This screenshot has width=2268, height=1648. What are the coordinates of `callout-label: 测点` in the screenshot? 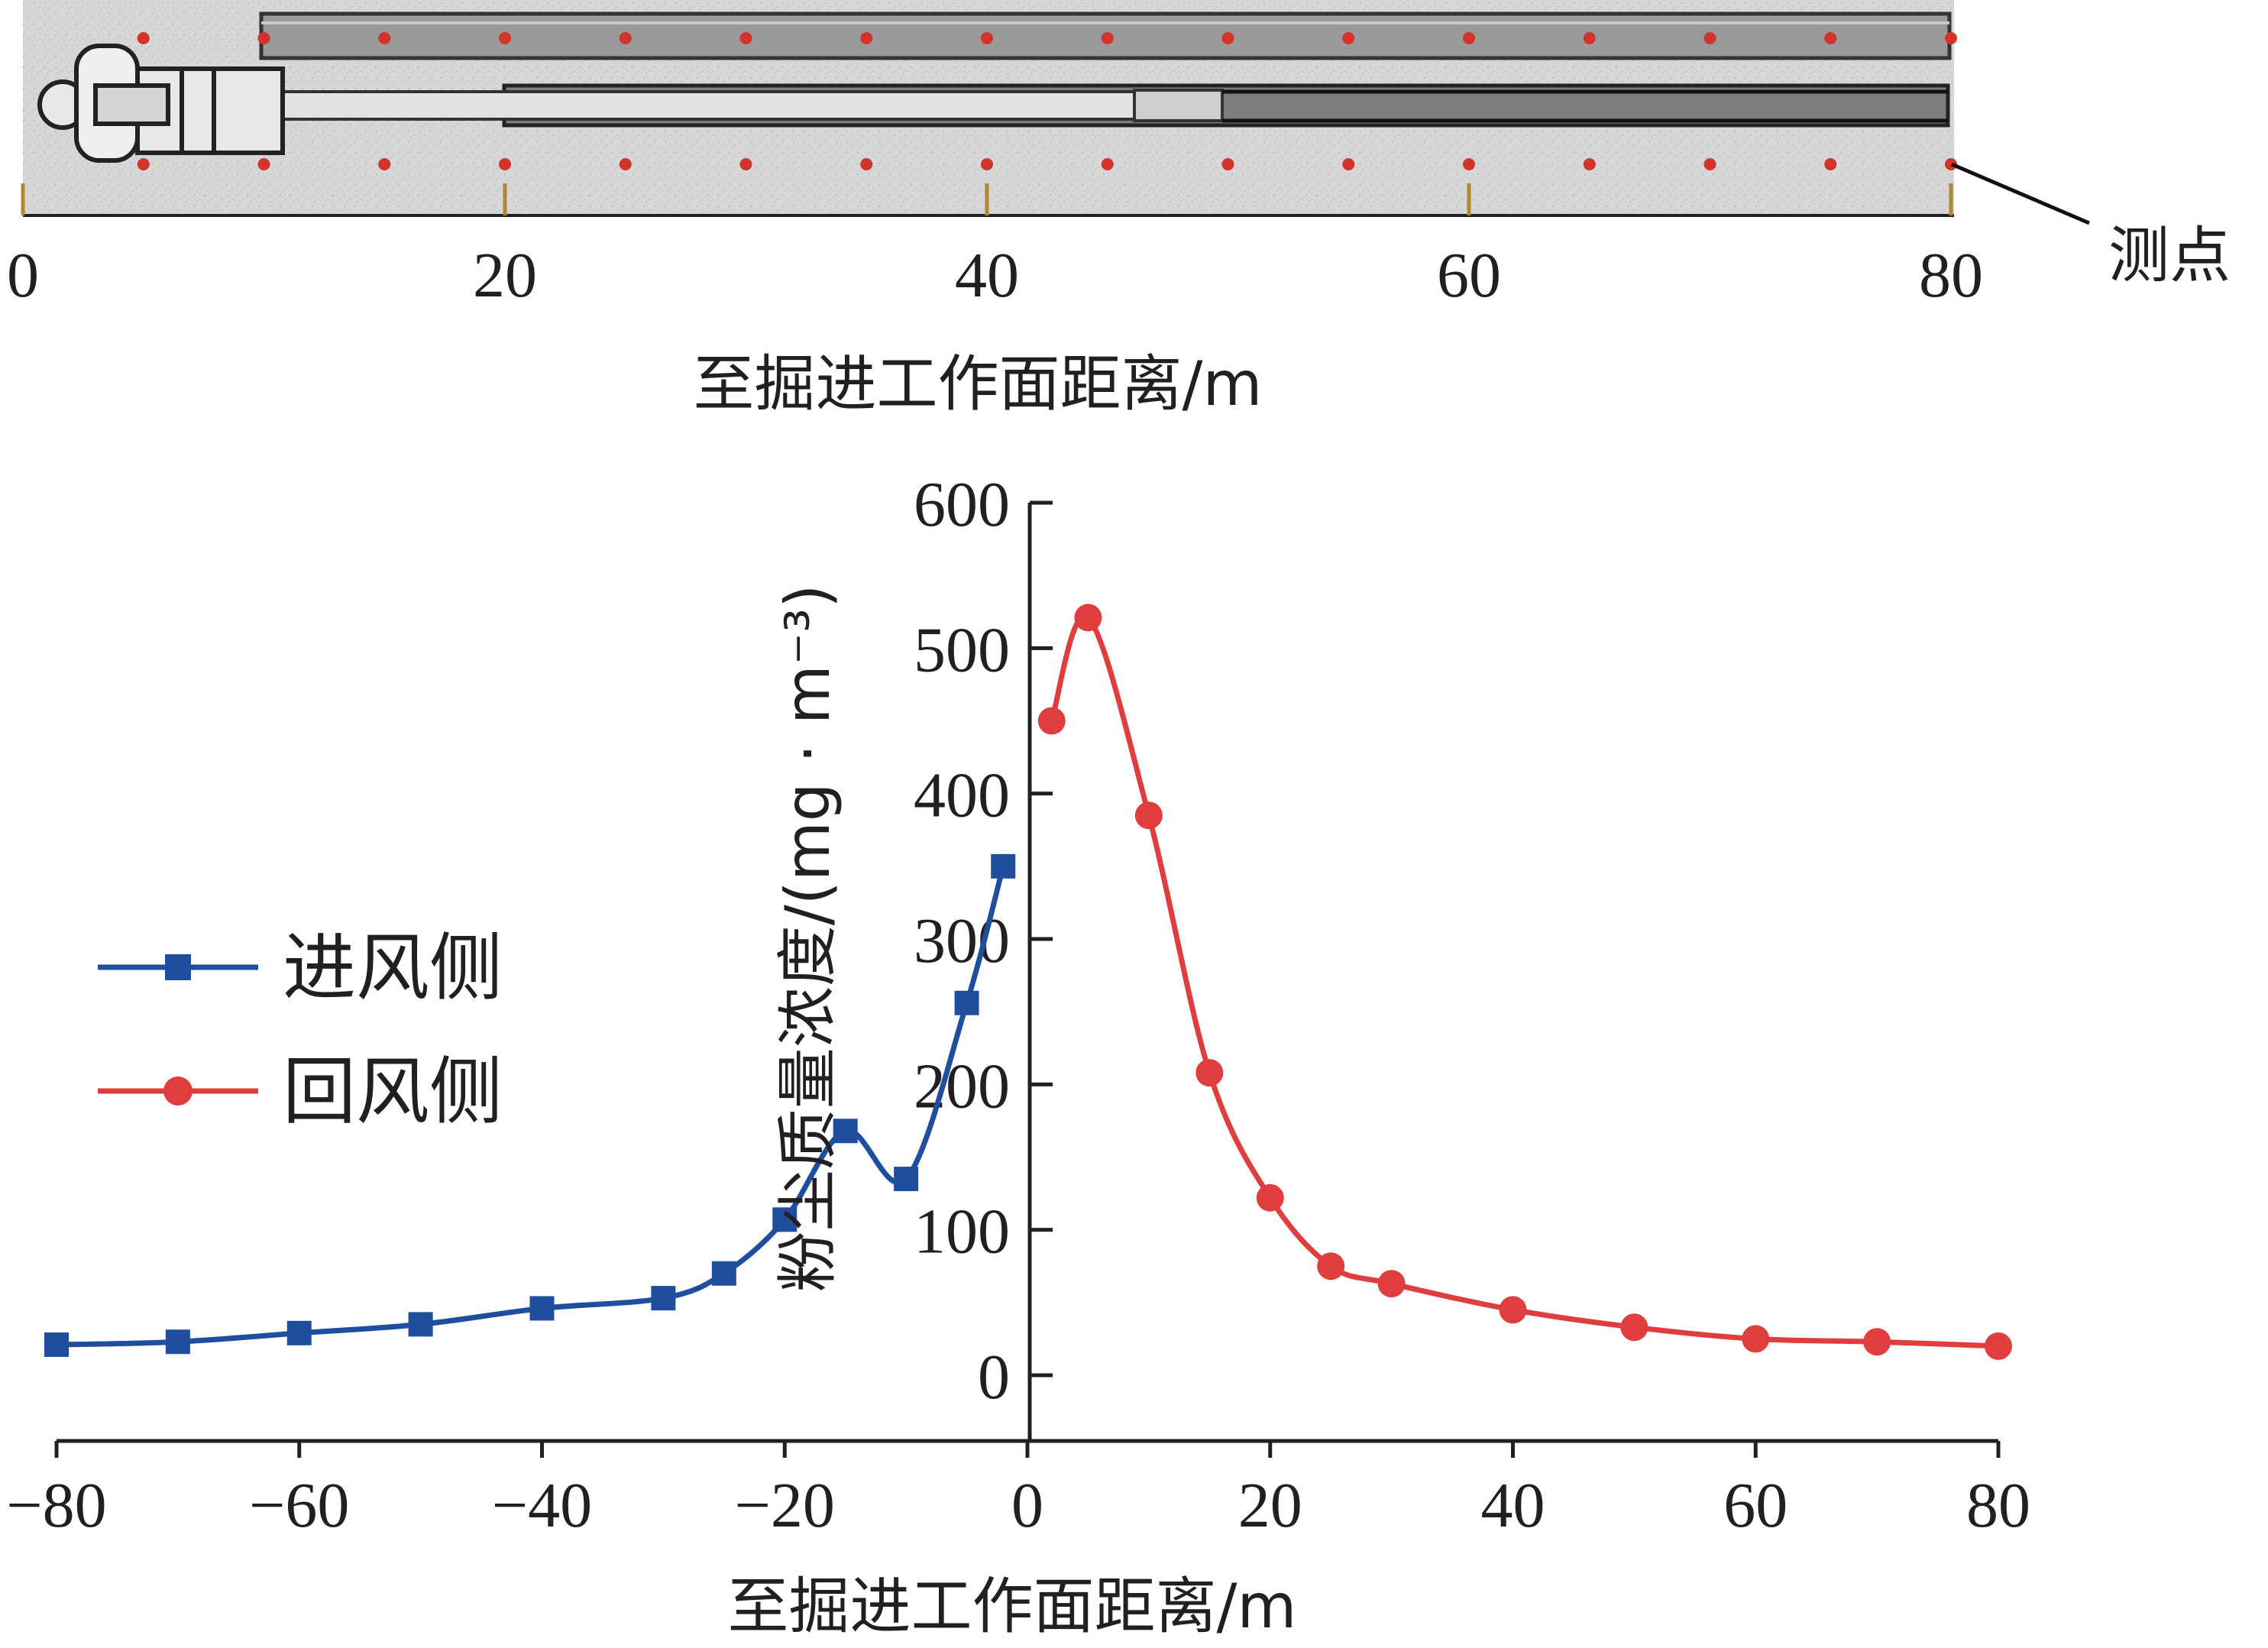 It's located at (2169, 255).